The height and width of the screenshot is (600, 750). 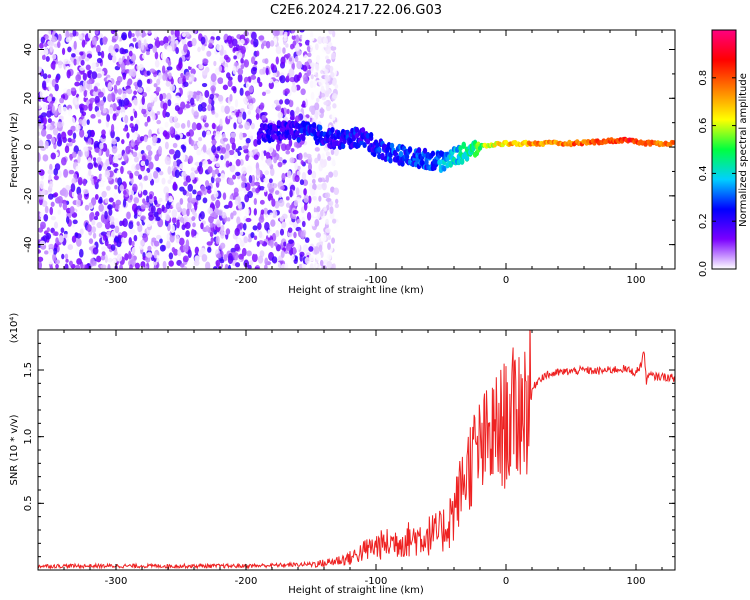 What do you see at coordinates (14, 328) in the screenshot?
I see `snr-y-multiplier: (x10⁴)` at bounding box center [14, 328].